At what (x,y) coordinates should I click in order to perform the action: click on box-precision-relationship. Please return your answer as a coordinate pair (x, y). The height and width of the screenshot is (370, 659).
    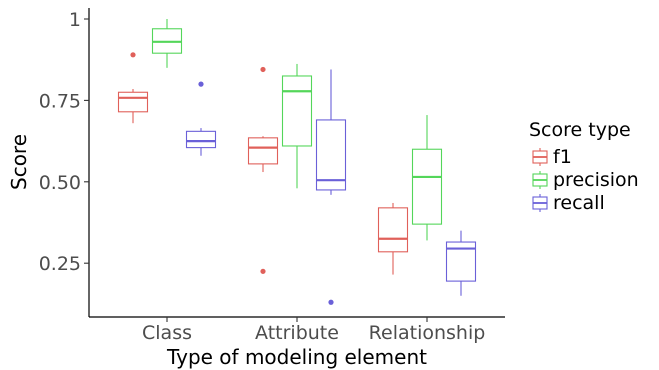
    Looking at the image, I should click on (427, 178).